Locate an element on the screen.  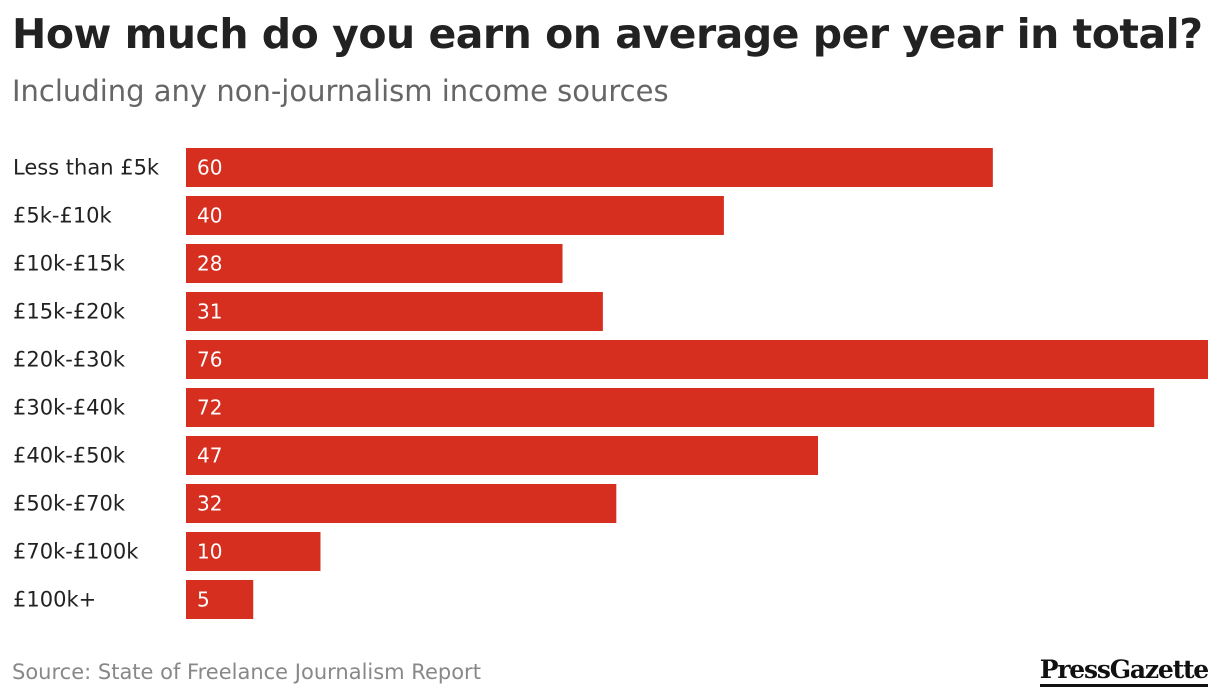
category-label: Less than £5k is located at coordinates (86, 168).